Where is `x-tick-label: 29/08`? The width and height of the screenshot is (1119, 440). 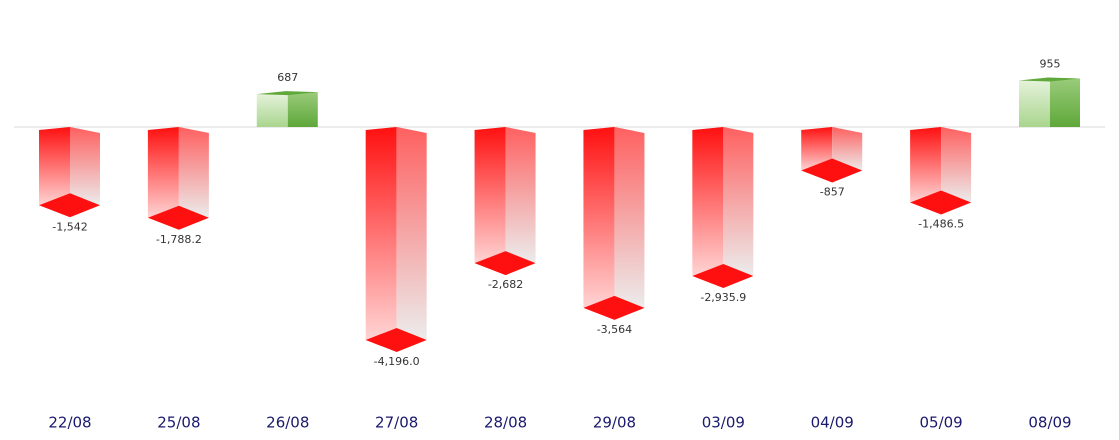
x-tick-label: 29/08 is located at coordinates (614, 423).